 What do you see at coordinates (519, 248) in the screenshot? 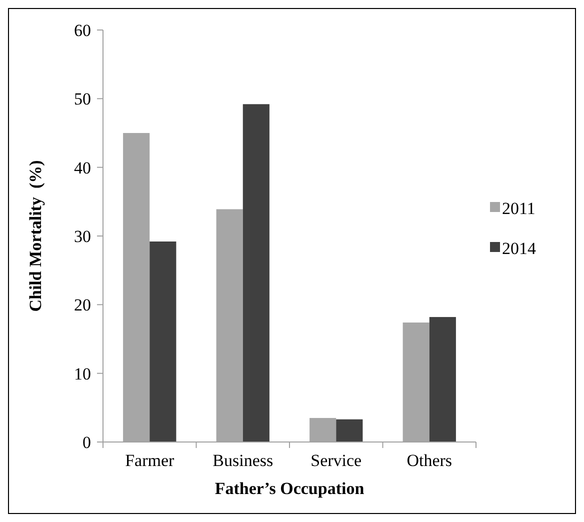
I see `legend-label: 2014` at bounding box center [519, 248].